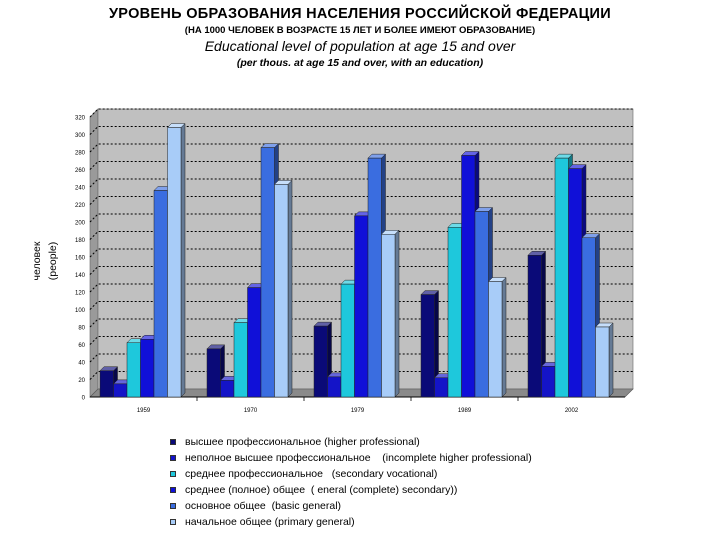  Describe the element at coordinates (81, 381) in the screenshot. I see `y-tick-label: 20` at that location.